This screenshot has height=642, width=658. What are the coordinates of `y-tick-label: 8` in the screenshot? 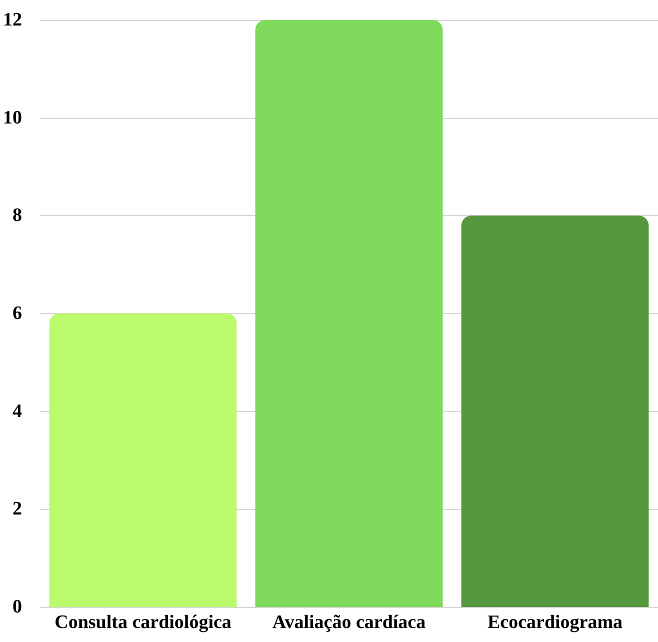 It's located at (17, 215).